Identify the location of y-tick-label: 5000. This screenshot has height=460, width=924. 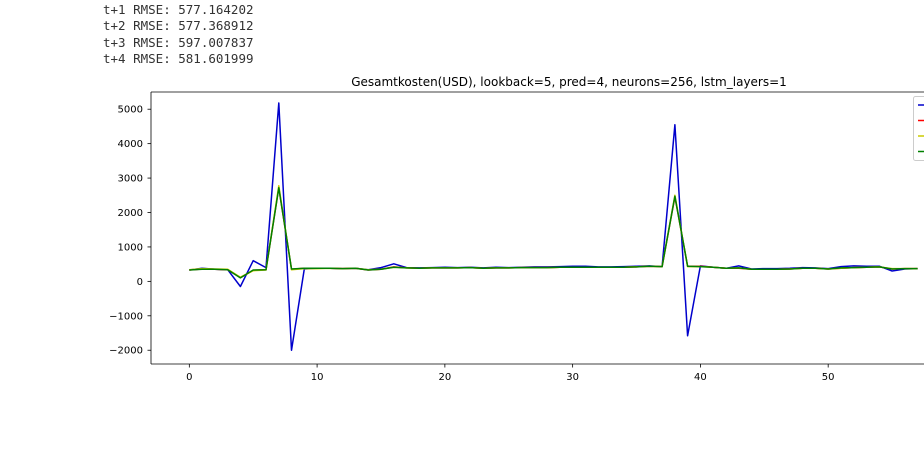
(130, 110).